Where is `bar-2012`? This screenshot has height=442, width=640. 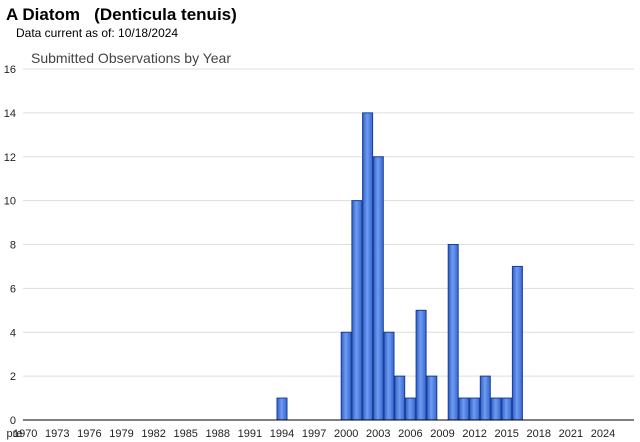 bar-2012 is located at coordinates (475, 409).